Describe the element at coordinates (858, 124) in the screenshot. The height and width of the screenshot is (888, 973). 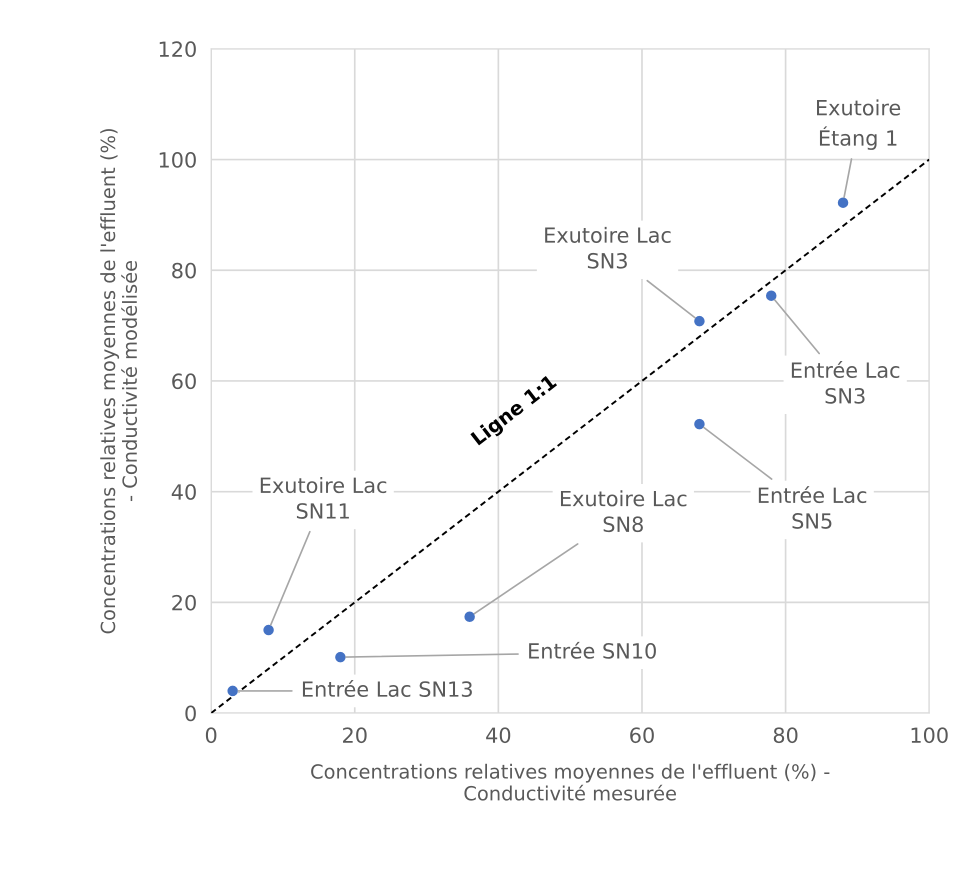
I see `annotation: Exutoire Étang 1` at that location.